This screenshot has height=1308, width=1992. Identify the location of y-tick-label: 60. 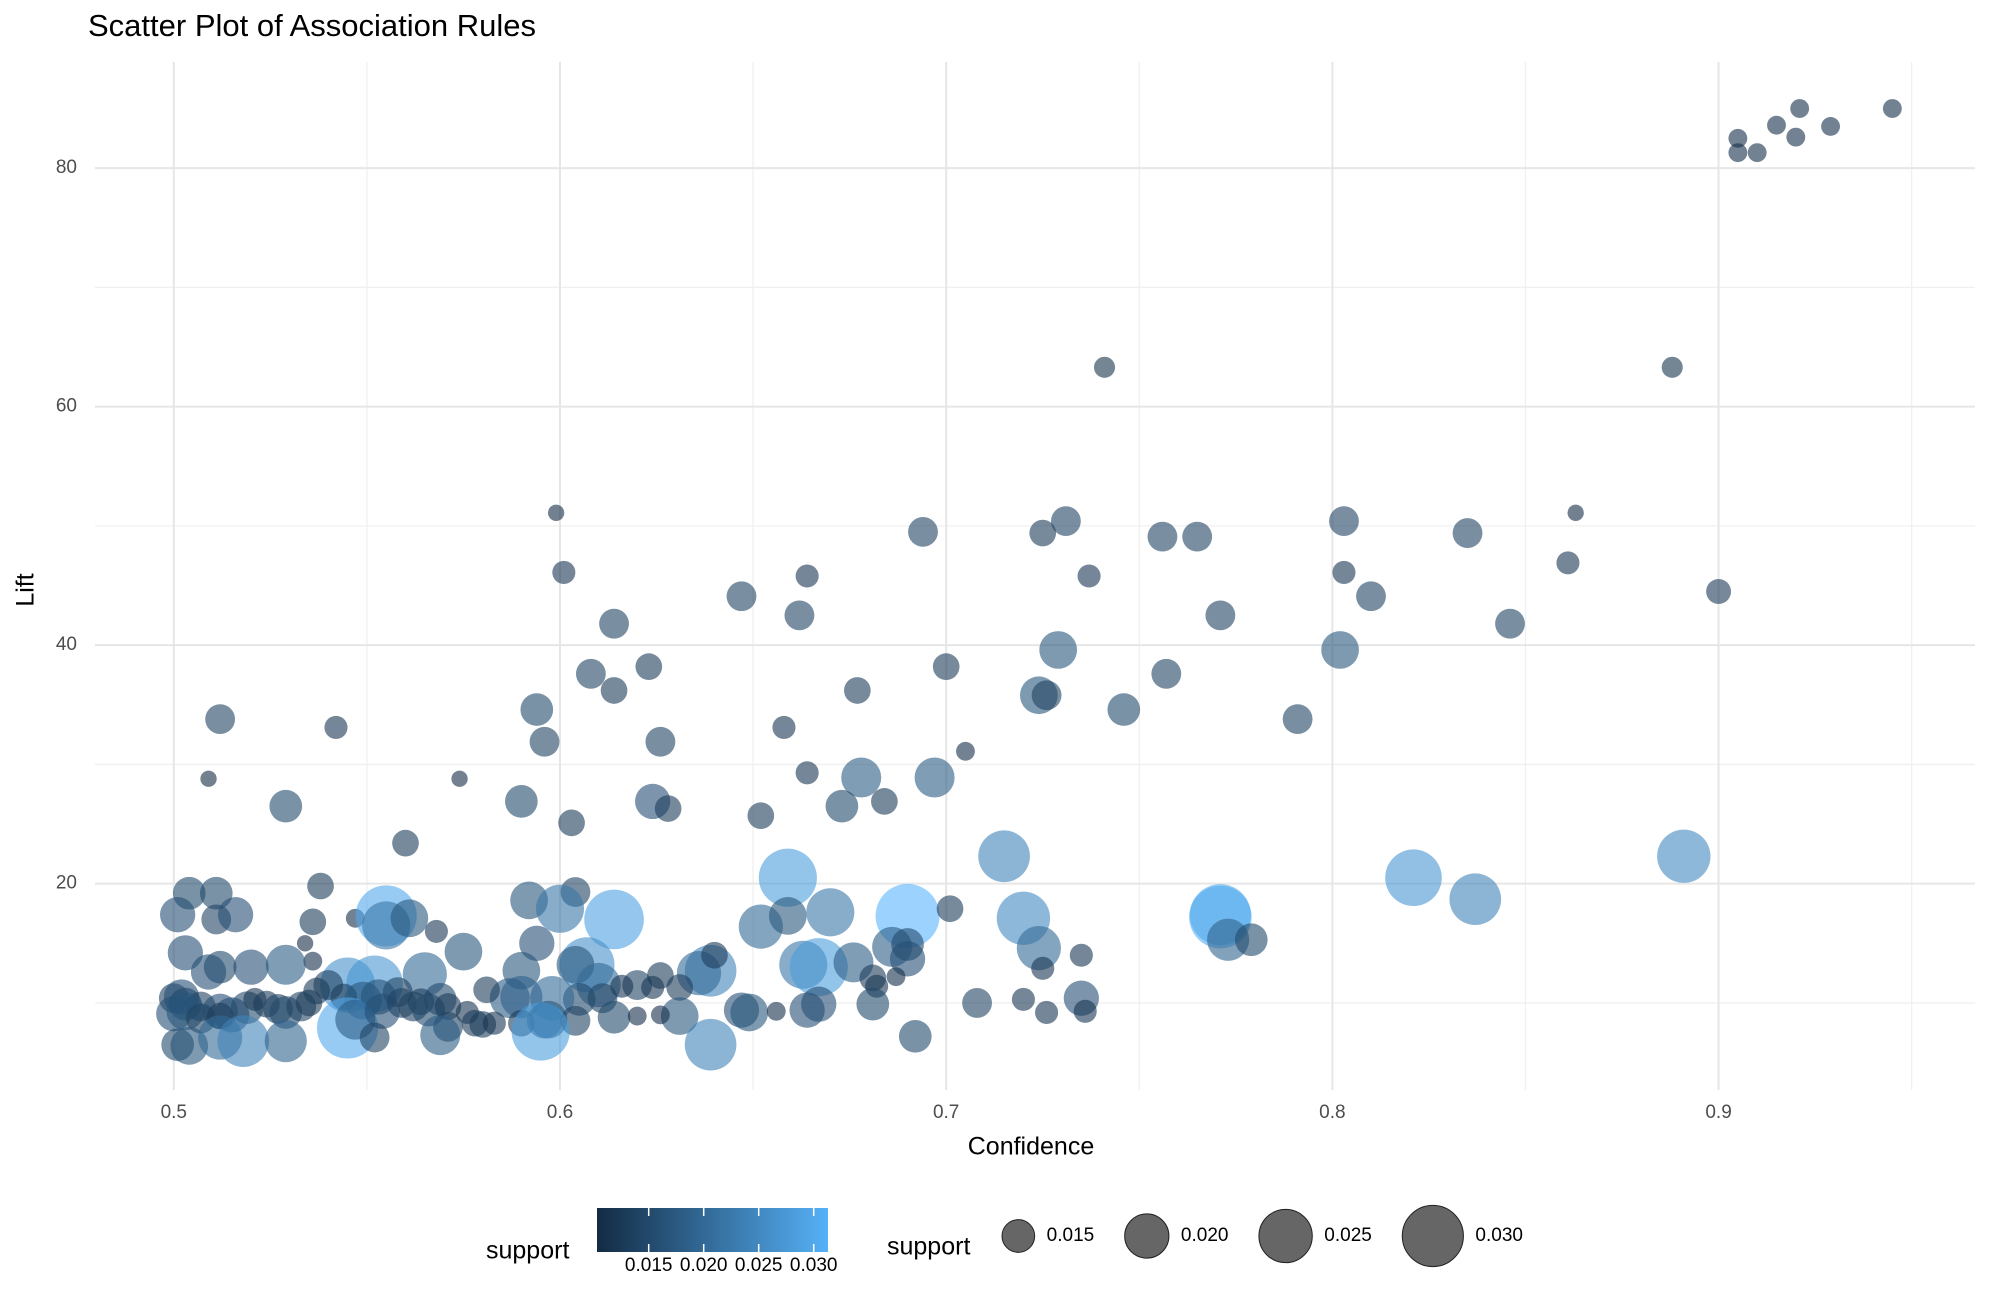
(66, 406).